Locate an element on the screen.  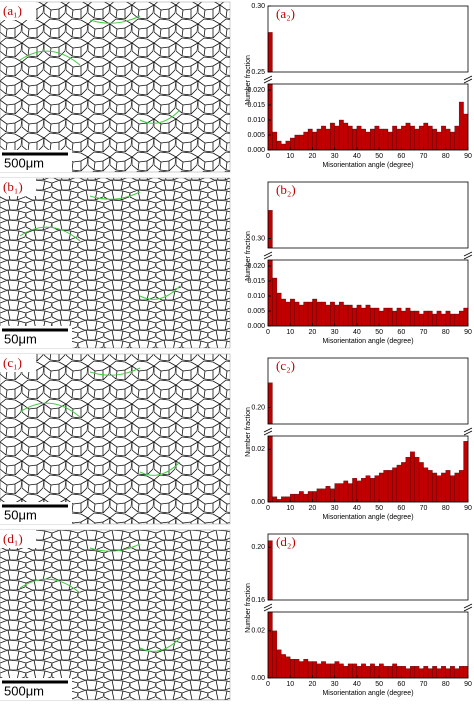
y-tick-label: 0.02 is located at coordinates (258, 631).